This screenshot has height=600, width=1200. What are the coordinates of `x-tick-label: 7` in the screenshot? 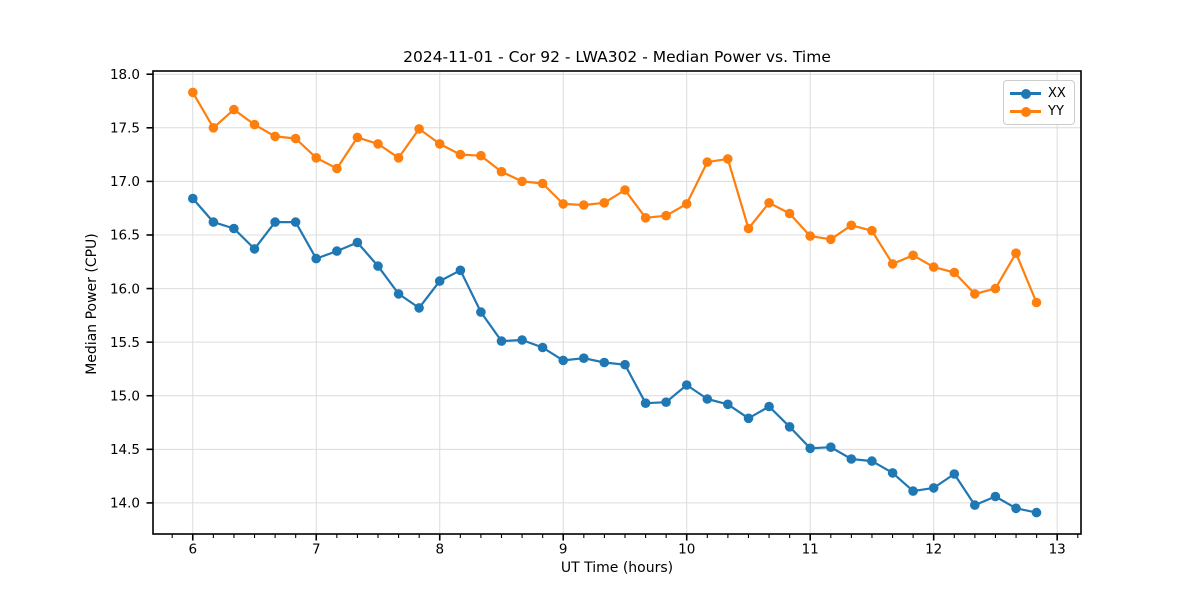 It's located at (316, 550).